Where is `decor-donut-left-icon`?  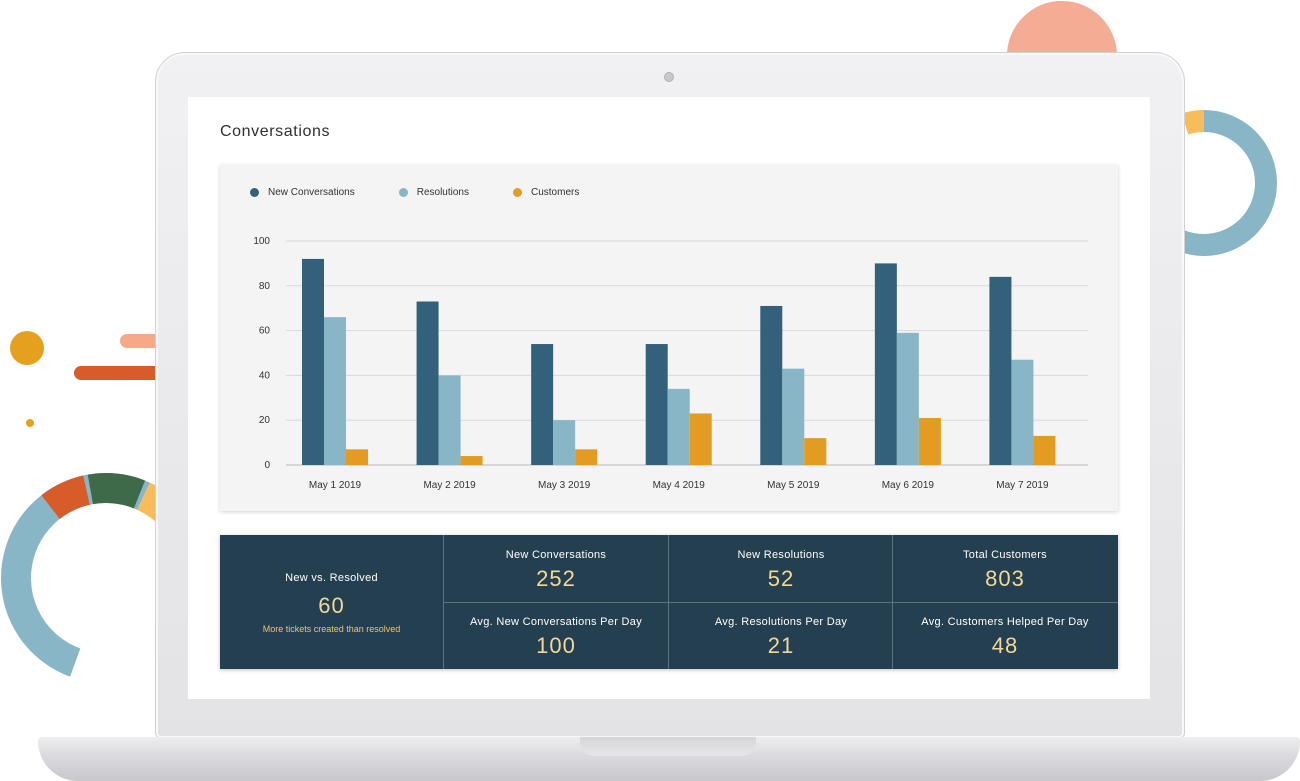 decor-donut-left-icon is located at coordinates (80, 578).